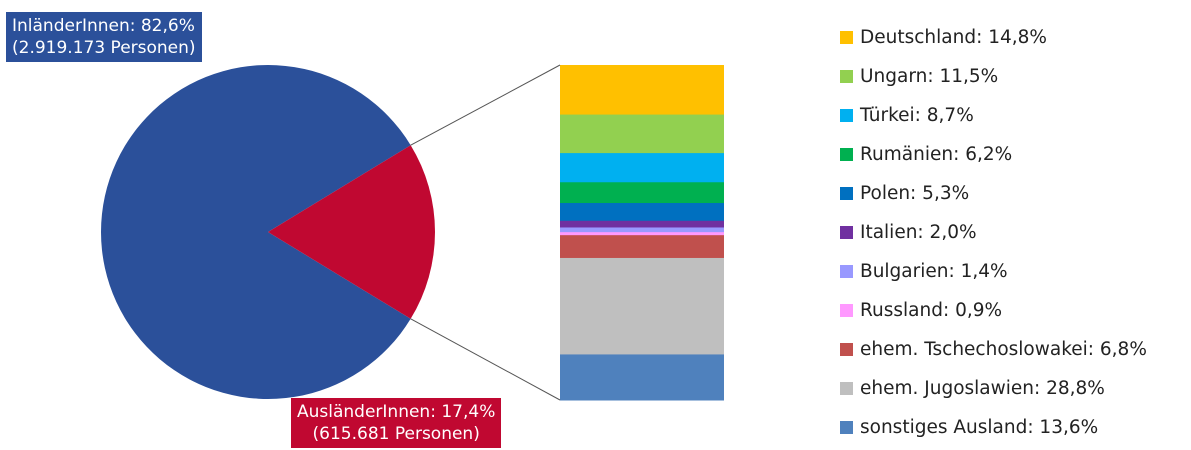  Describe the element at coordinates (918, 232) in the screenshot. I see `legend-label: Italien: 2,0%` at that location.